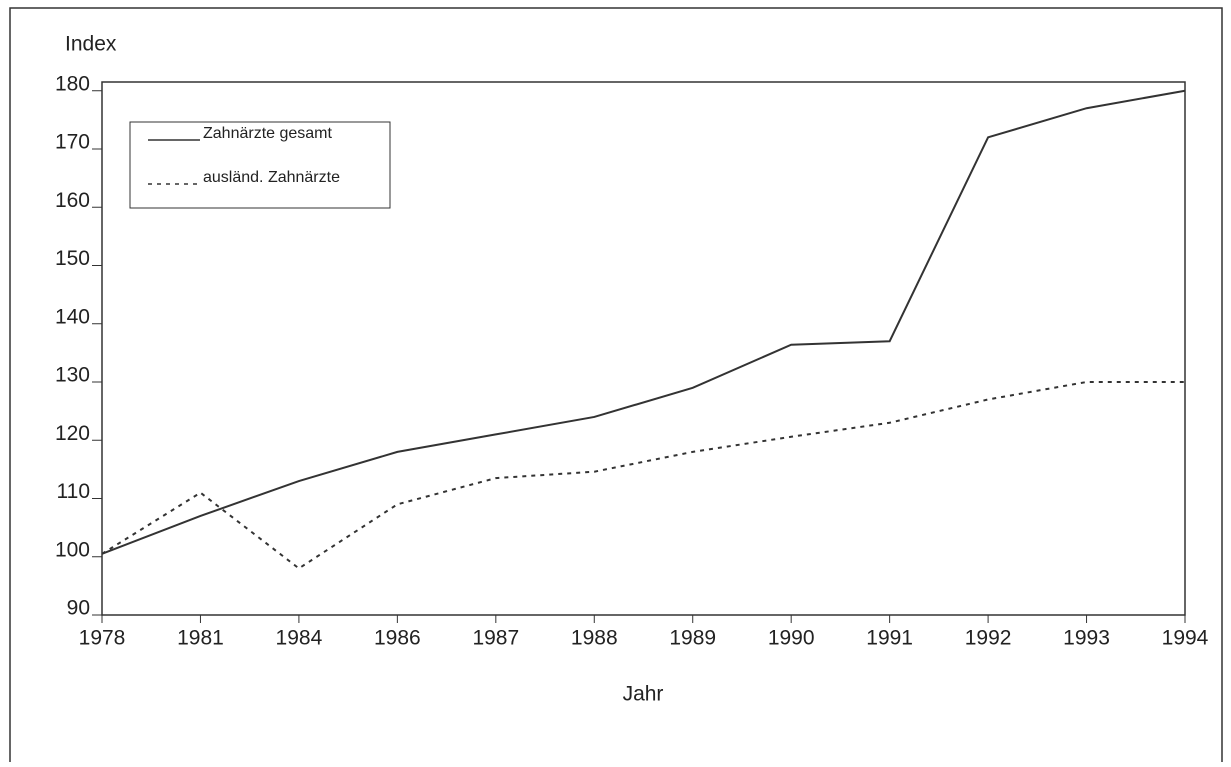 The width and height of the screenshot is (1231, 767). Describe the element at coordinates (73, 491) in the screenshot. I see `y-tick-label: 110` at that location.